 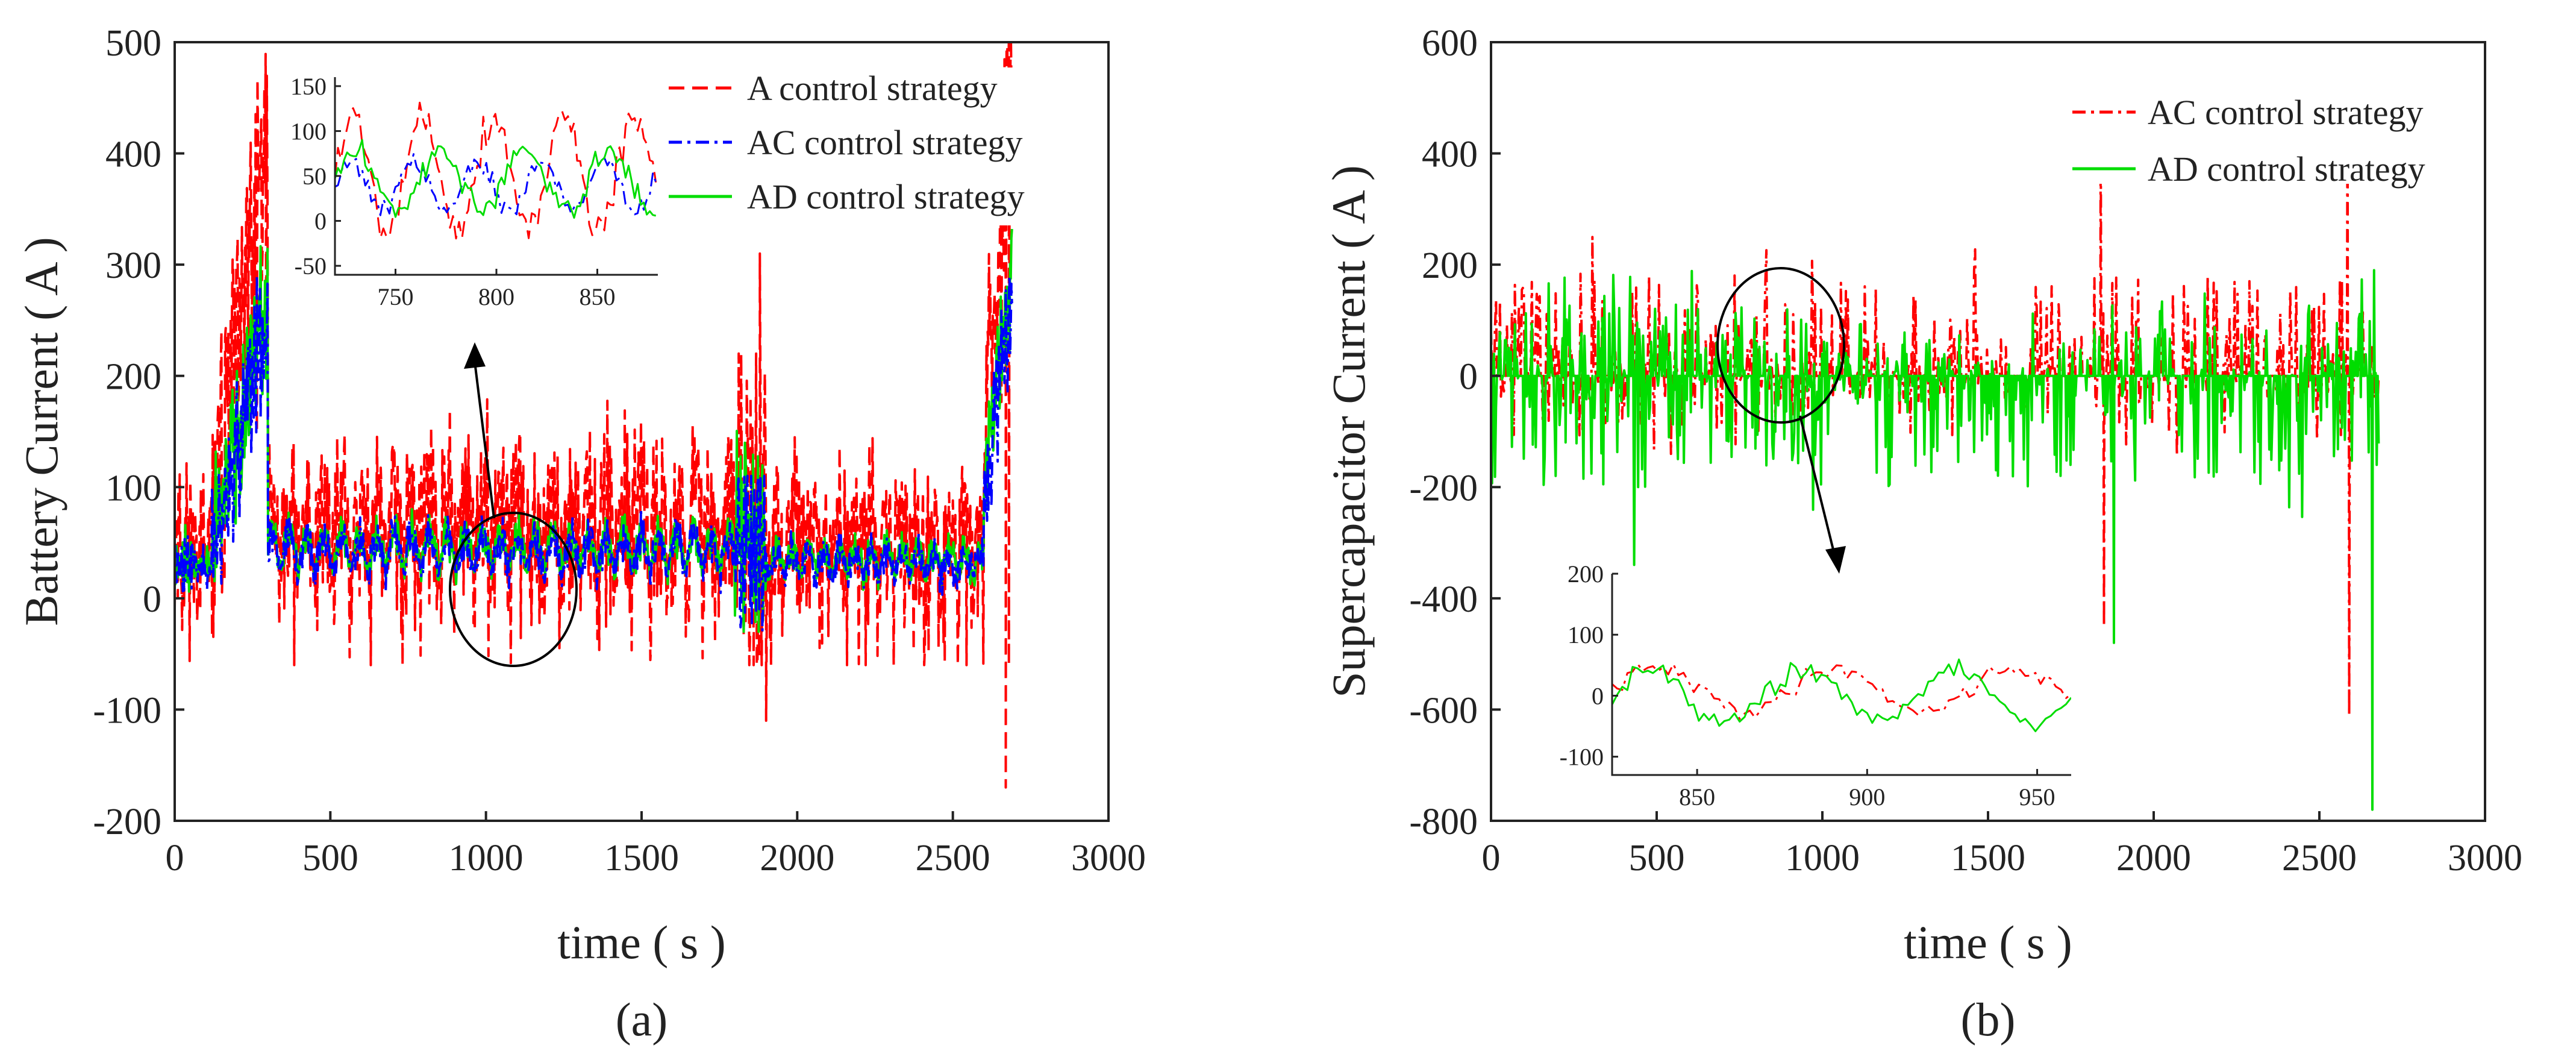 What do you see at coordinates (514, 589) in the screenshot?
I see `panel-a-zoom-ellipse` at bounding box center [514, 589].